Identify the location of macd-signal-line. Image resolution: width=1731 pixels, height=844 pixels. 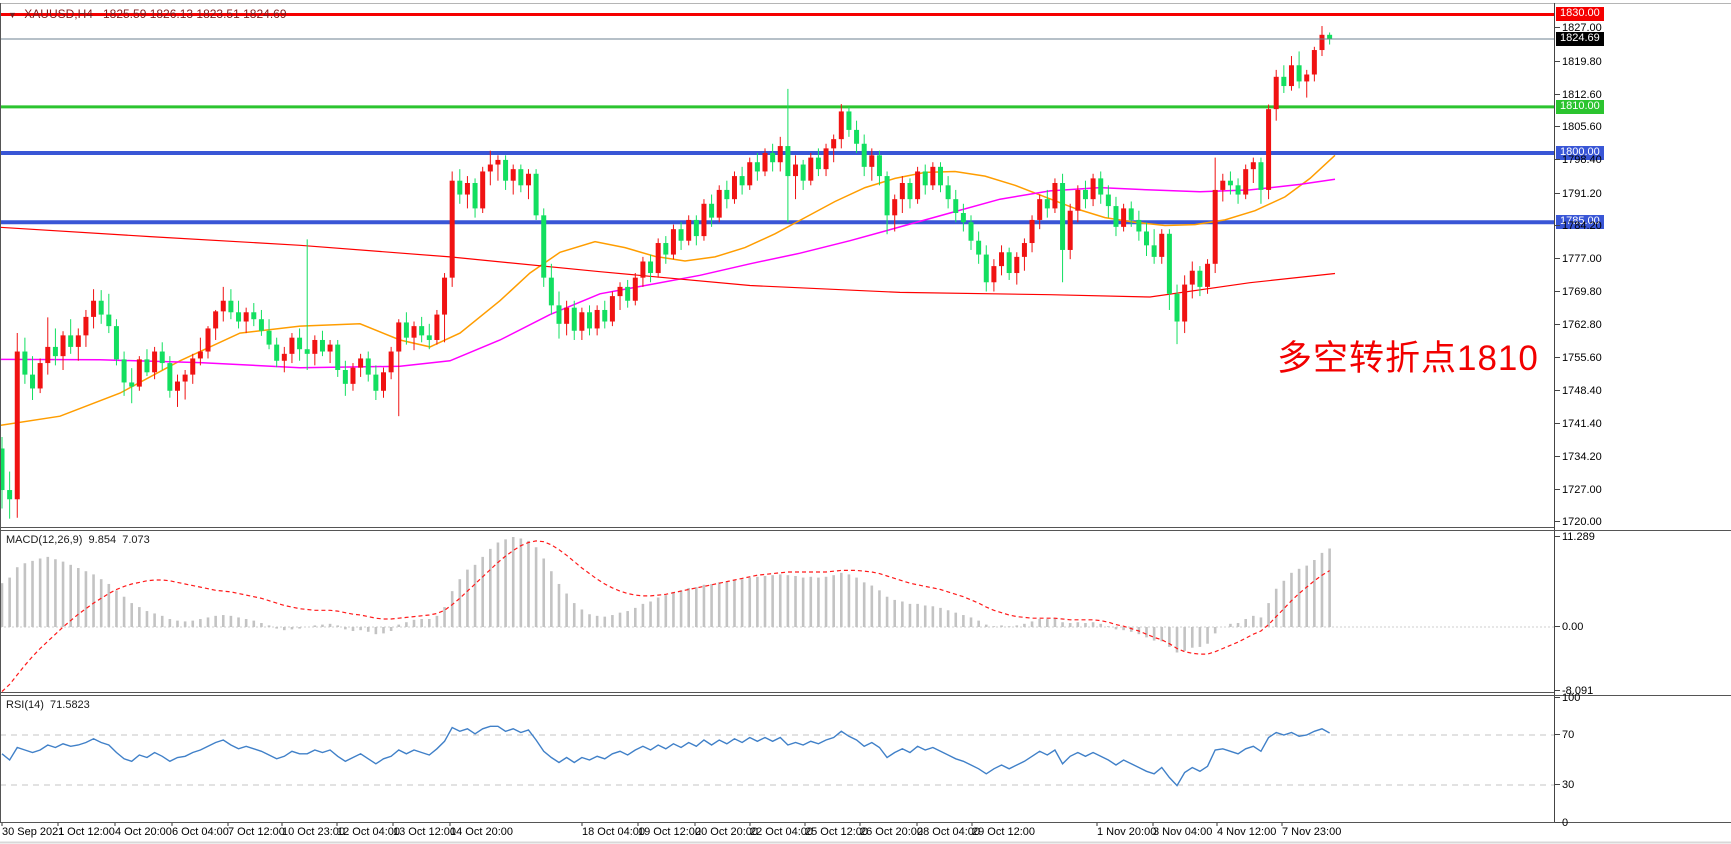
(665, 616).